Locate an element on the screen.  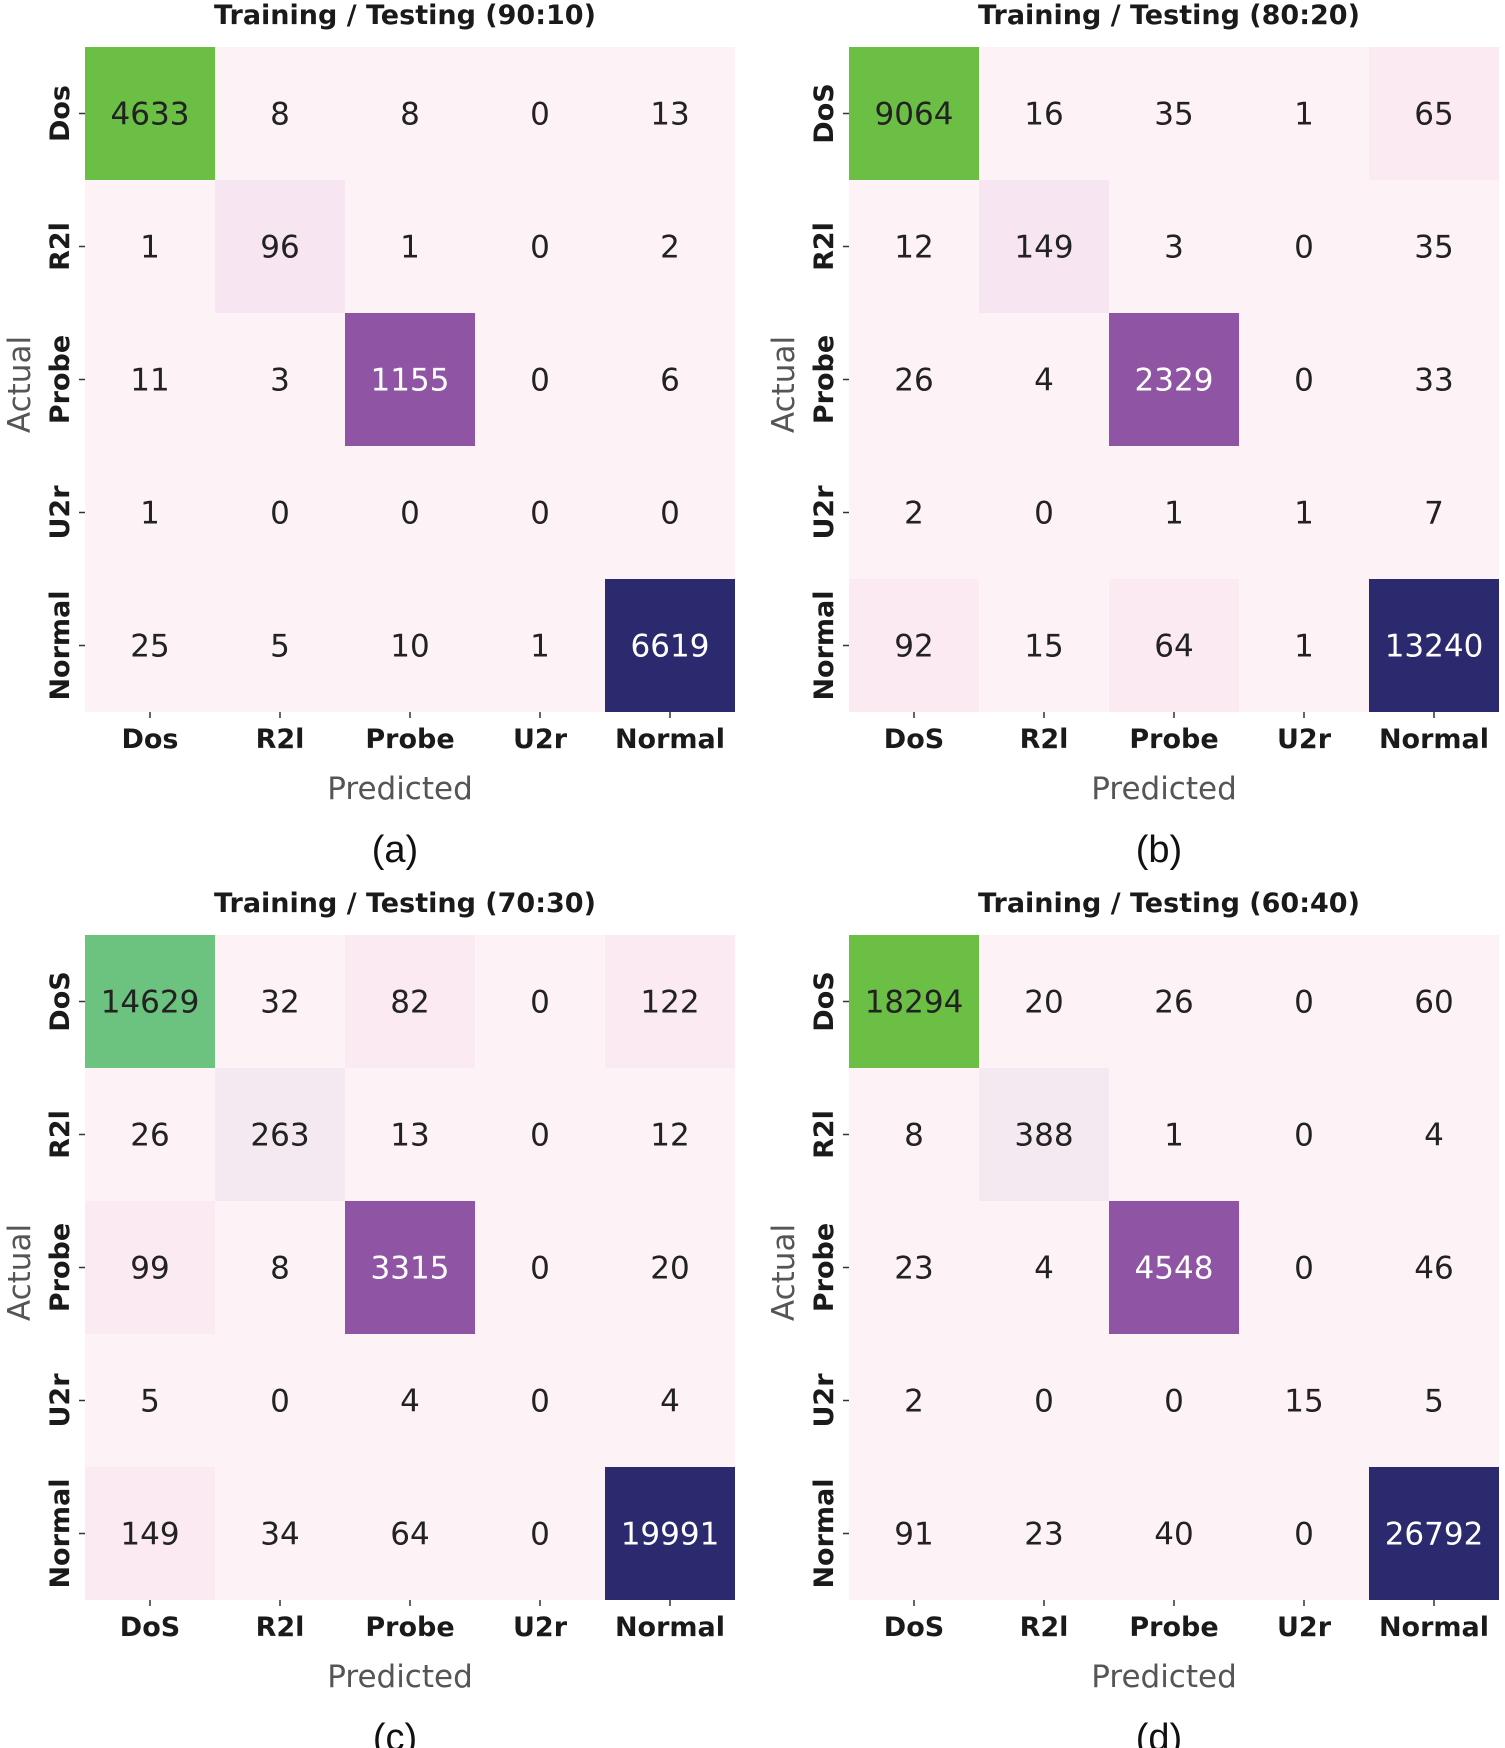
panel-caption: (b) is located at coordinates (1159, 850).